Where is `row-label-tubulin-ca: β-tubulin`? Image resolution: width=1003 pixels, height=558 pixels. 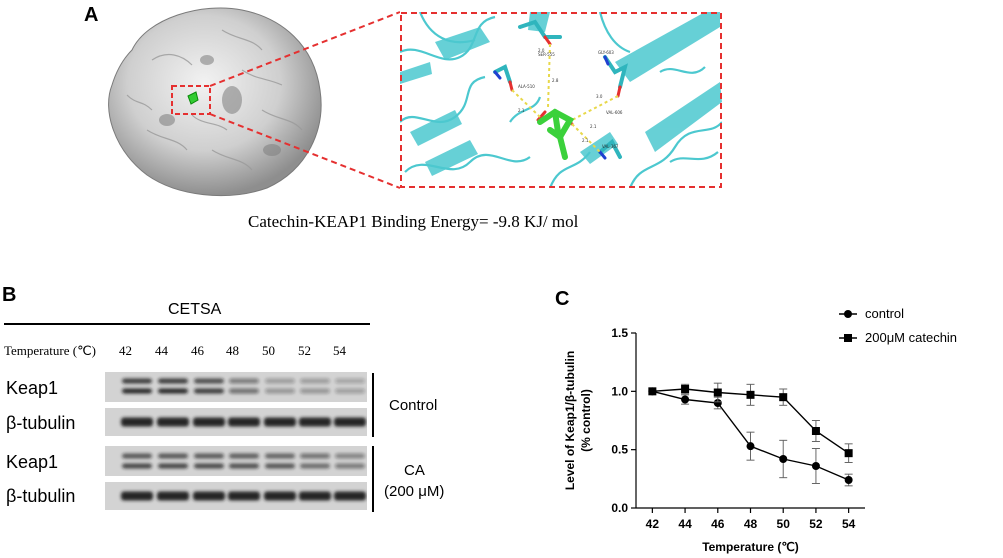
row-label-tubulin-ca: β-tubulin is located at coordinates (41, 496).